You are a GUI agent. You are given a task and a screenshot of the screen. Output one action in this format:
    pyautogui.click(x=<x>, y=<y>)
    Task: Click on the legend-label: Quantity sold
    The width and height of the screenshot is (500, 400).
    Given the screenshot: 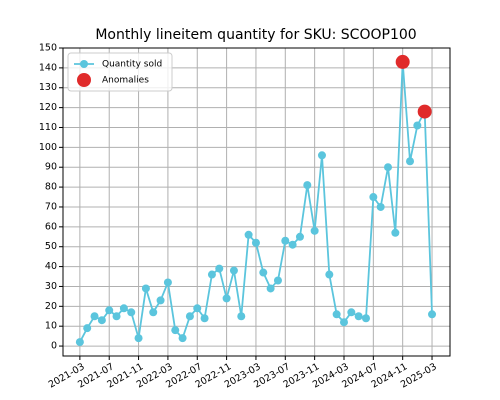 What is the action you would take?
    pyautogui.click(x=132, y=65)
    